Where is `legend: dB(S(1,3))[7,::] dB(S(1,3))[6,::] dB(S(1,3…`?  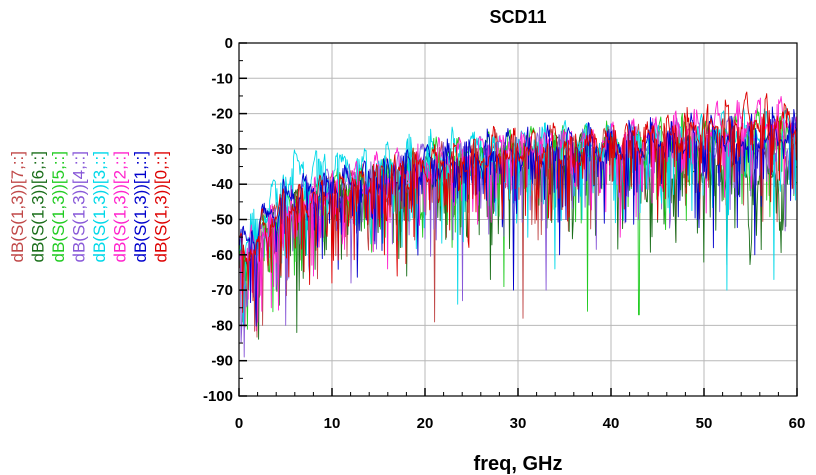
legend: dB(S(1,3))[7,::] dB(S(1,3))[6,::] dB(S(1,3… is located at coordinates (89, 206).